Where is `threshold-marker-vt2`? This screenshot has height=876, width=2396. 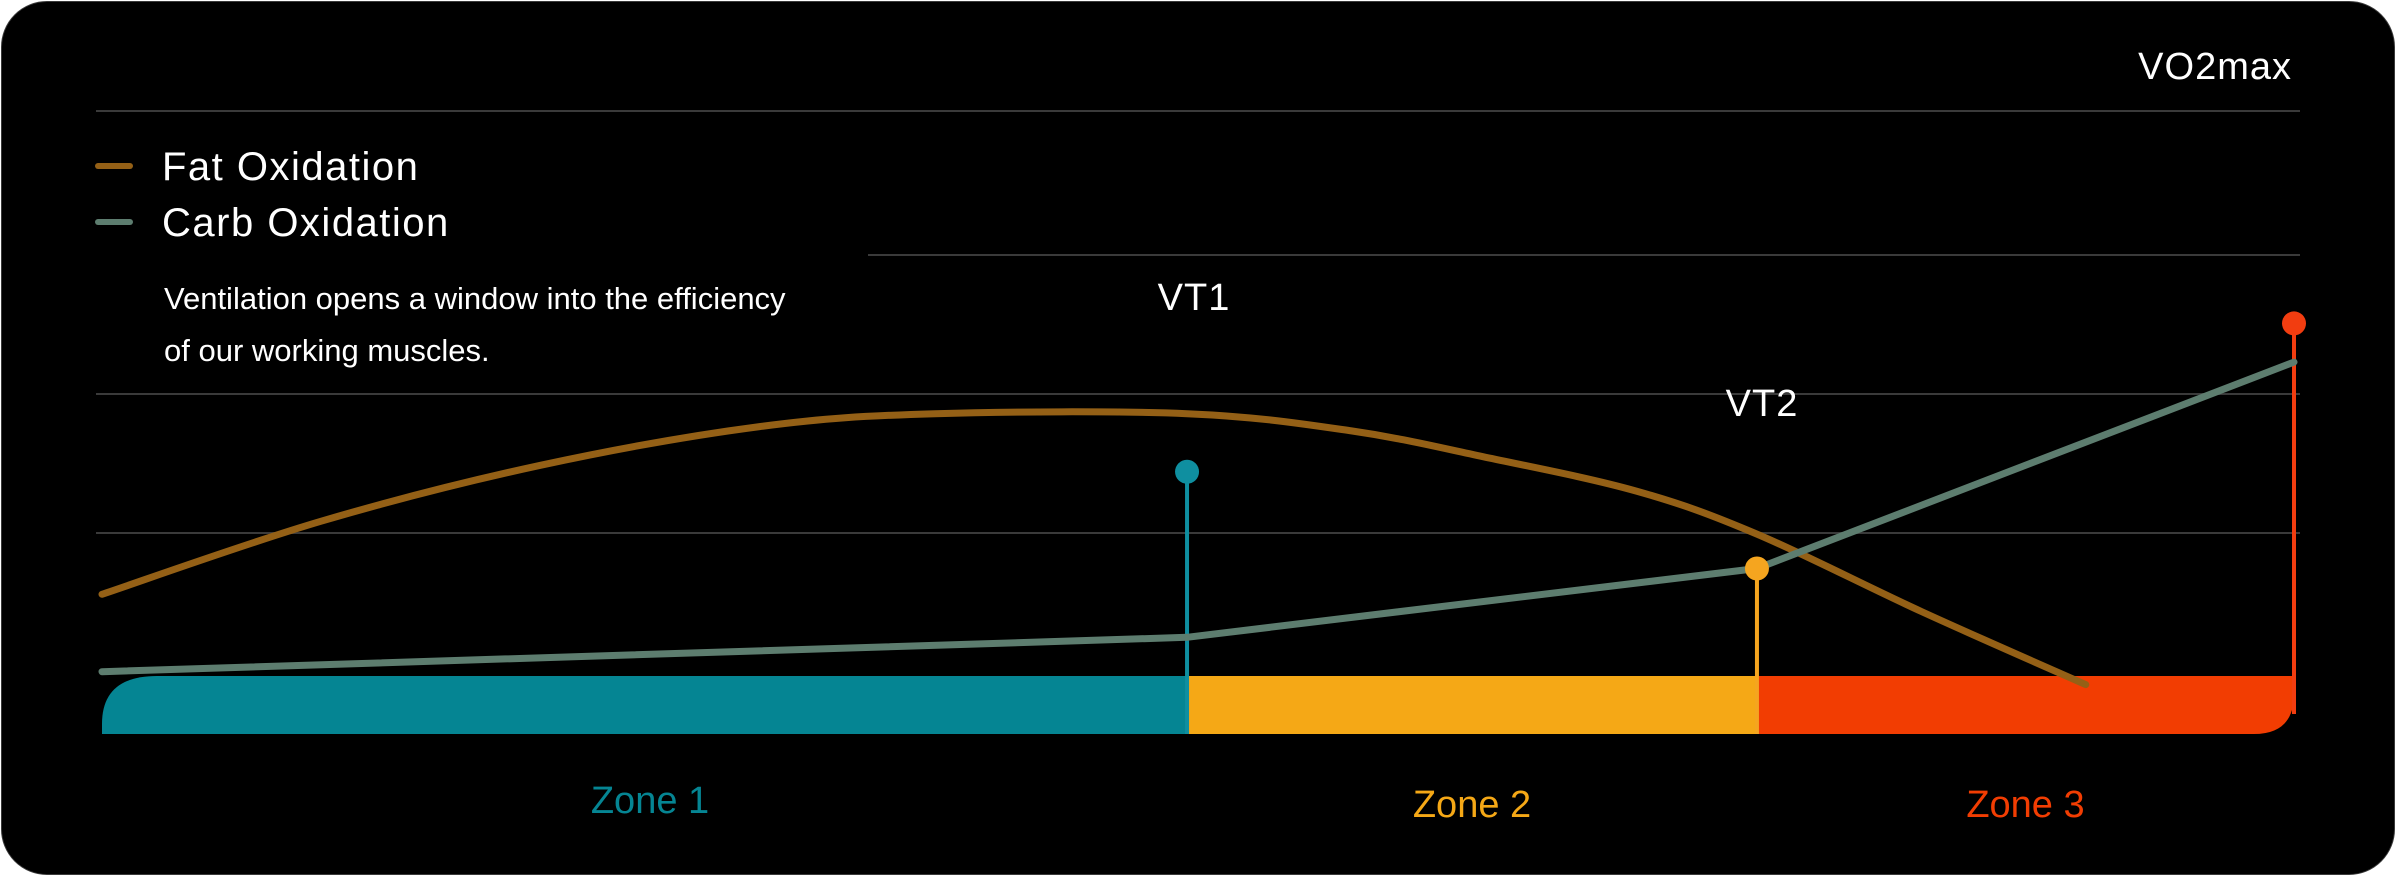 threshold-marker-vt2 is located at coordinates (1756, 568).